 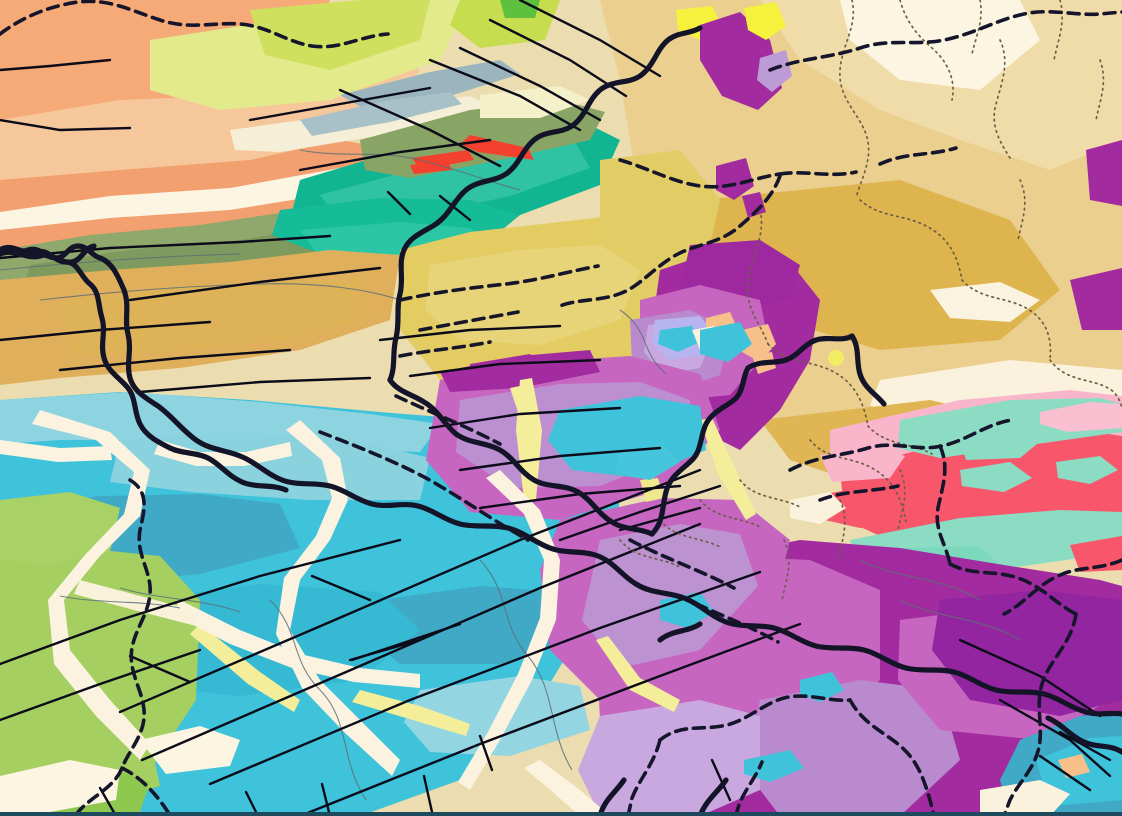 I want to click on unit-mint-patch-e1, so click(x=996, y=477).